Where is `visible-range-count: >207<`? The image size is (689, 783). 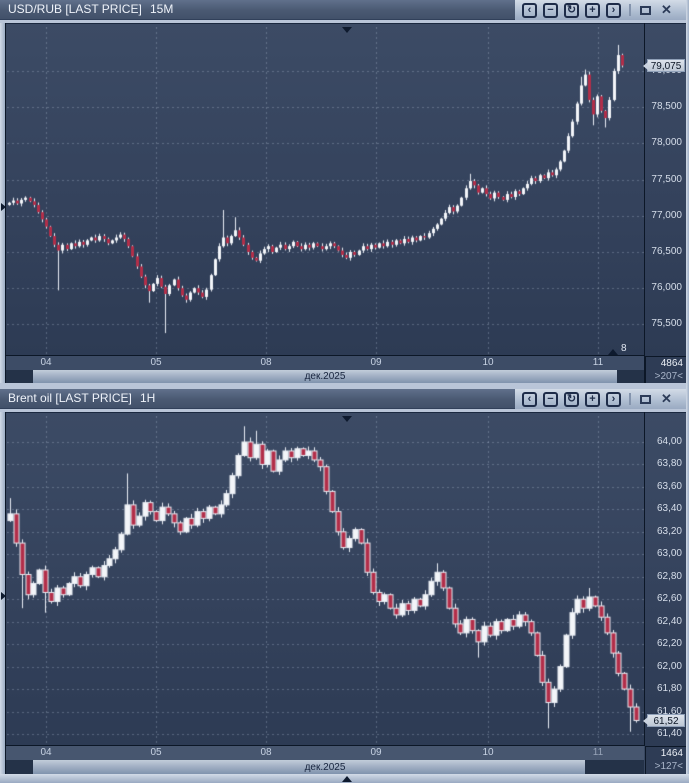
visible-range-count: >207< is located at coordinates (668, 376).